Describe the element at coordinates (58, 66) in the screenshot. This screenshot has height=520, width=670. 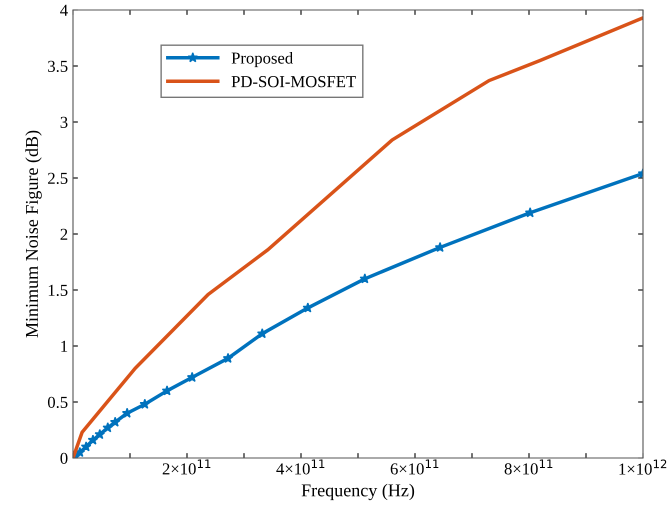
I see `y-tick-label: 3.5` at that location.